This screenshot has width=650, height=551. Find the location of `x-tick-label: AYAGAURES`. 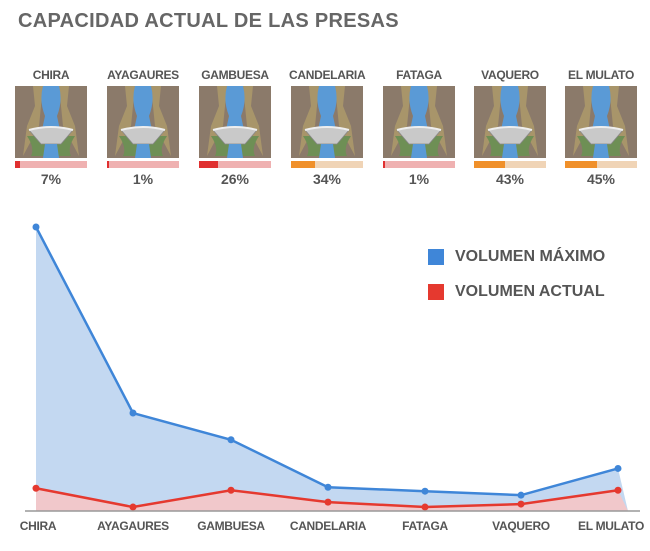

x-tick-label: AYAGAURES is located at coordinates (133, 526).